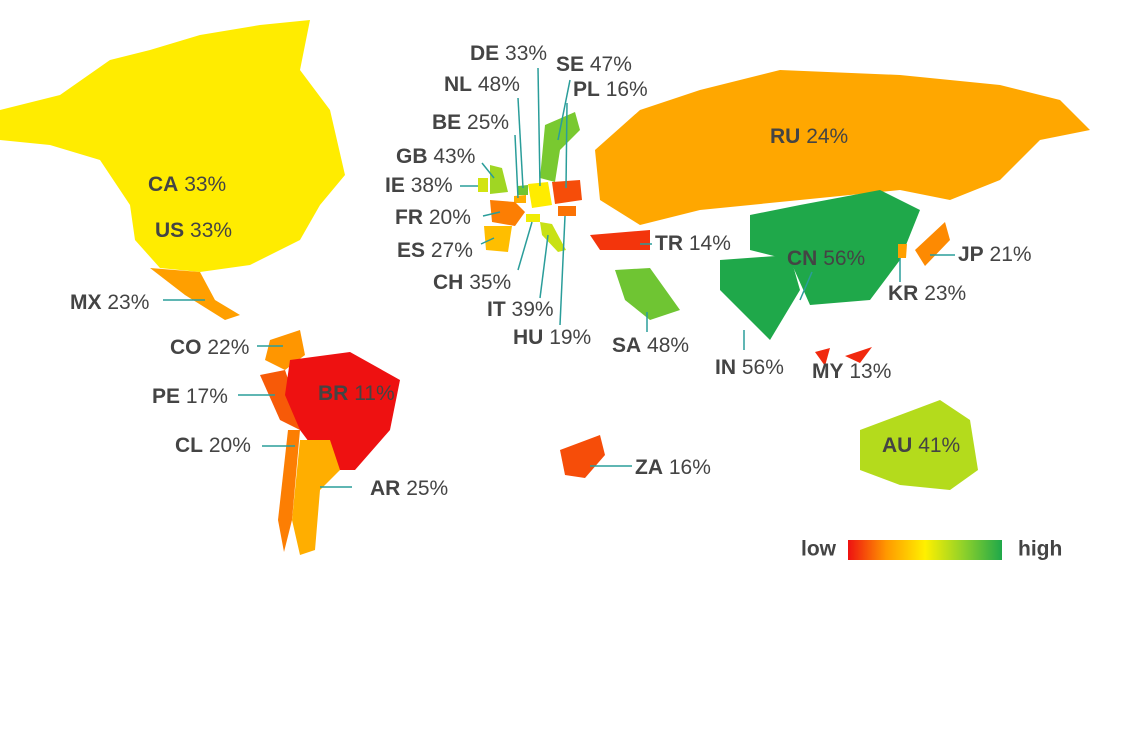 This screenshot has height=756, width=1130. I want to click on country-label: AR 25%, so click(409, 488).